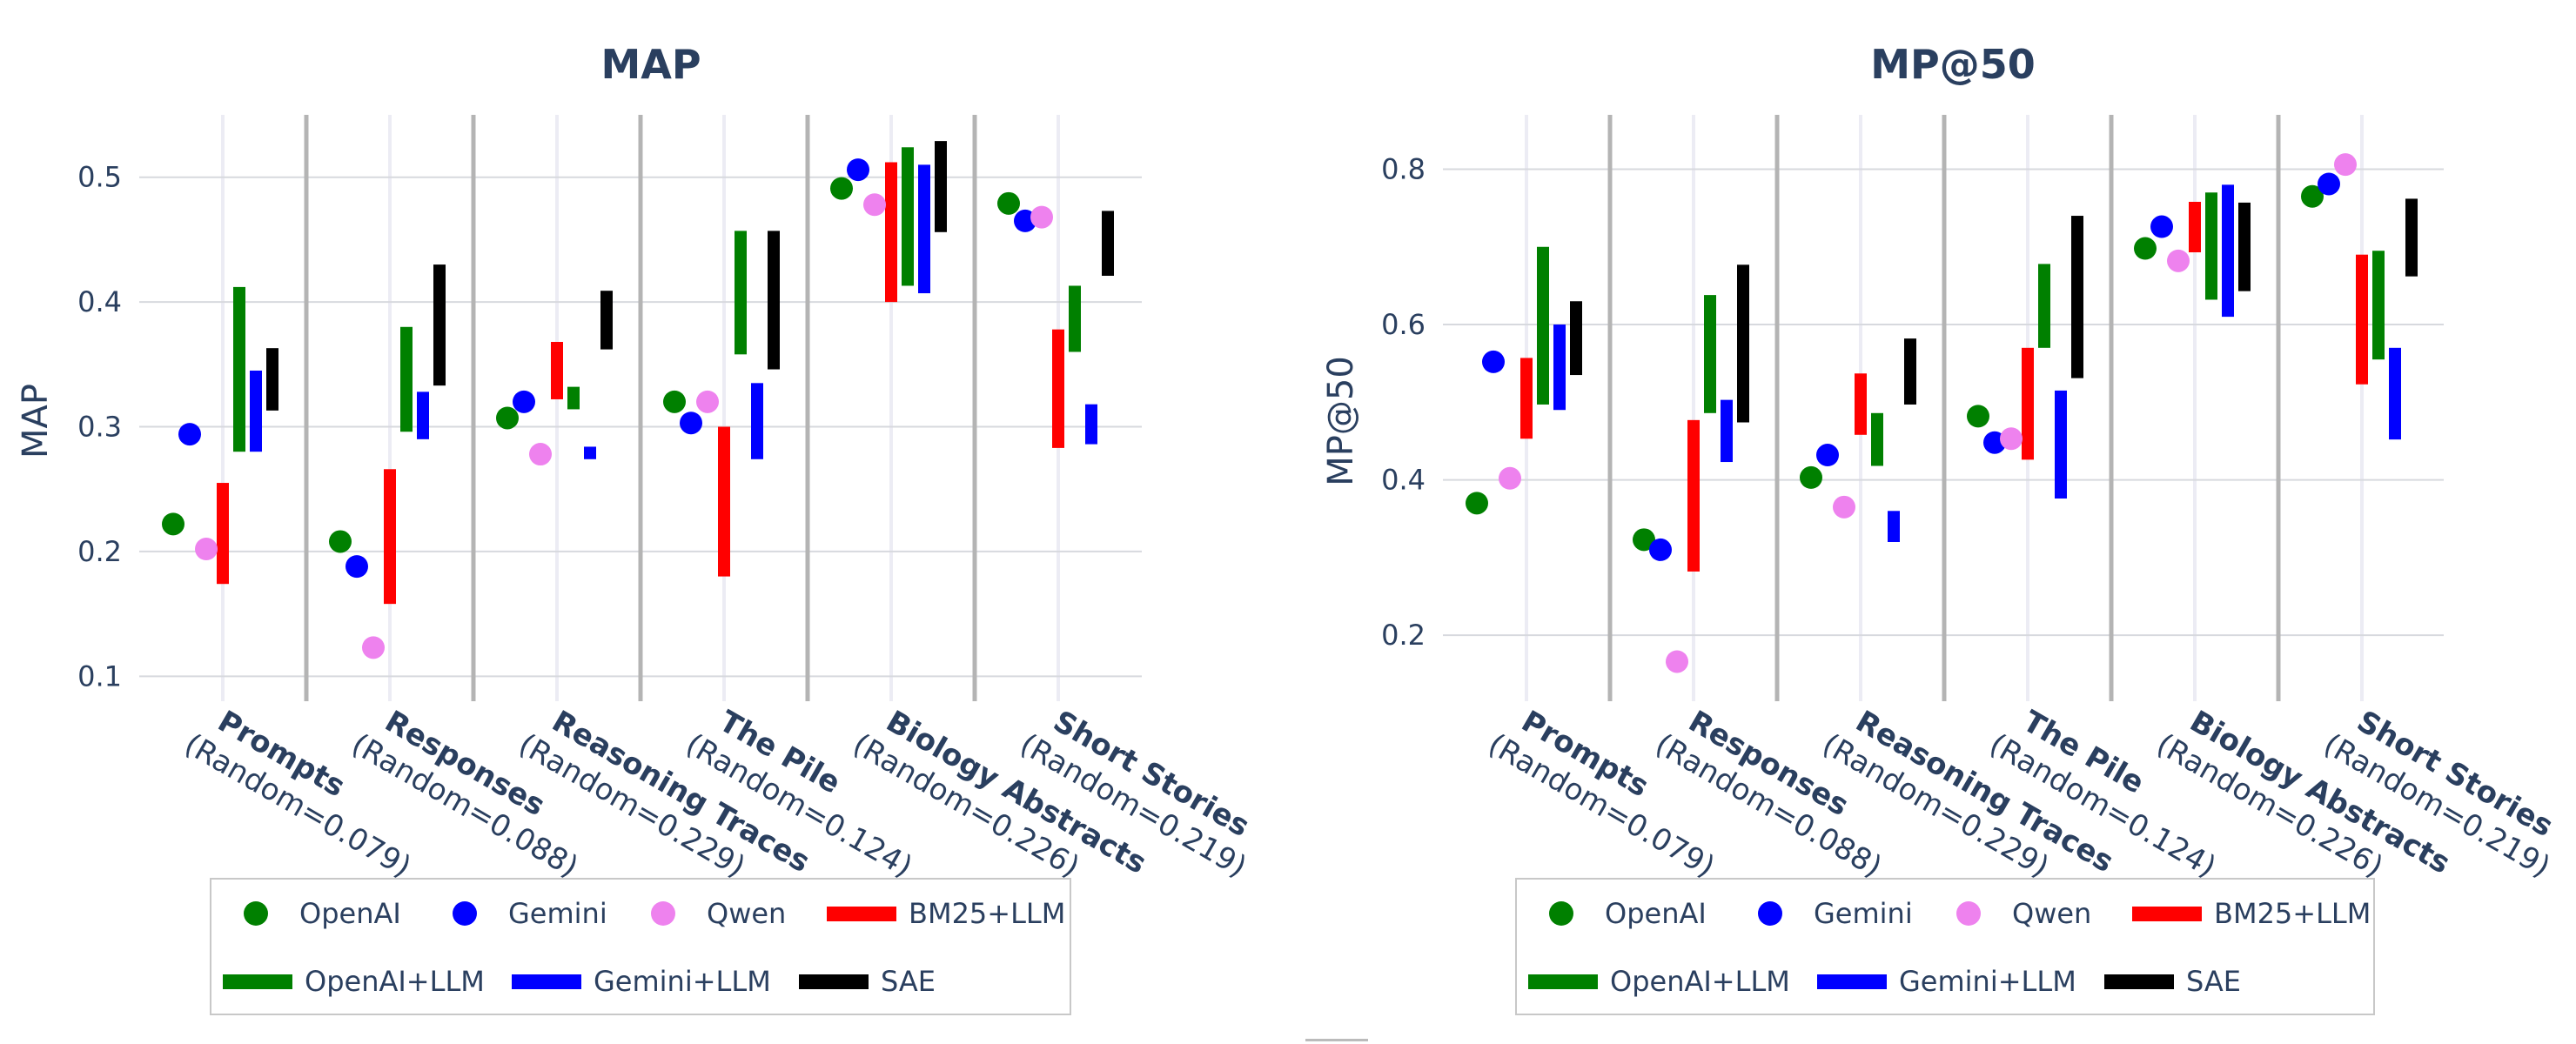 This screenshot has height=1044, width=2576. What do you see at coordinates (651, 64) in the screenshot?
I see `chart-title: MAP` at bounding box center [651, 64].